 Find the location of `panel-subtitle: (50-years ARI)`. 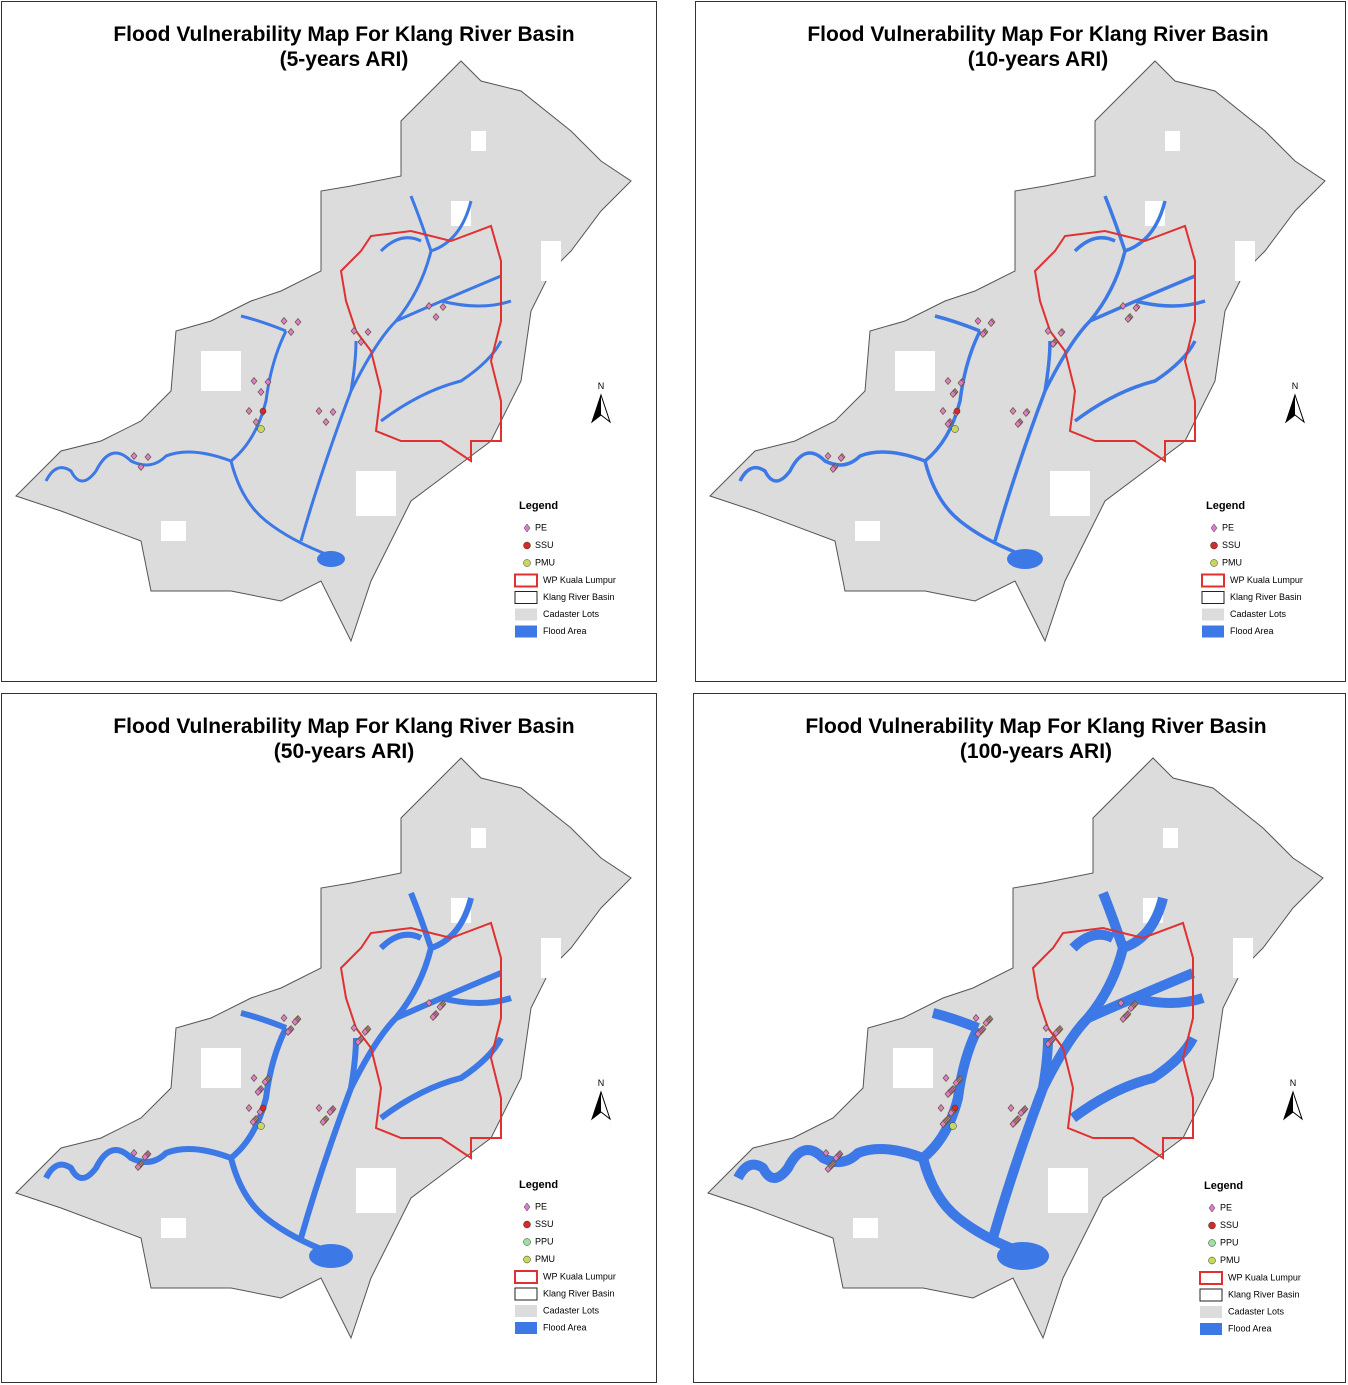

panel-subtitle: (50-years ARI) is located at coordinates (344, 751).